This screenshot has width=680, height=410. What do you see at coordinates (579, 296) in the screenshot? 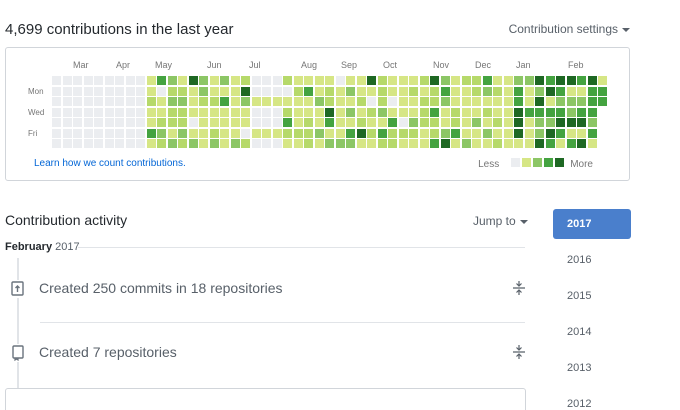
I see `year-link-2015: 2015` at bounding box center [579, 296].